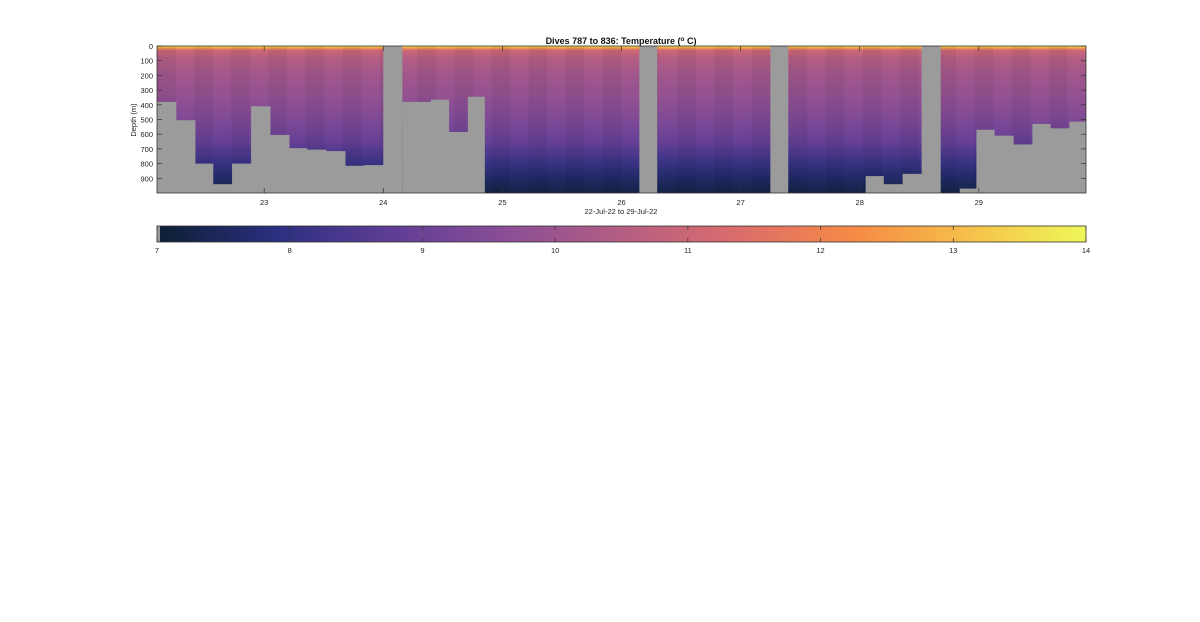  Describe the element at coordinates (621, 211) in the screenshot. I see `x-axis-label: 22-Jul-22 to 29-Jul-22` at that location.